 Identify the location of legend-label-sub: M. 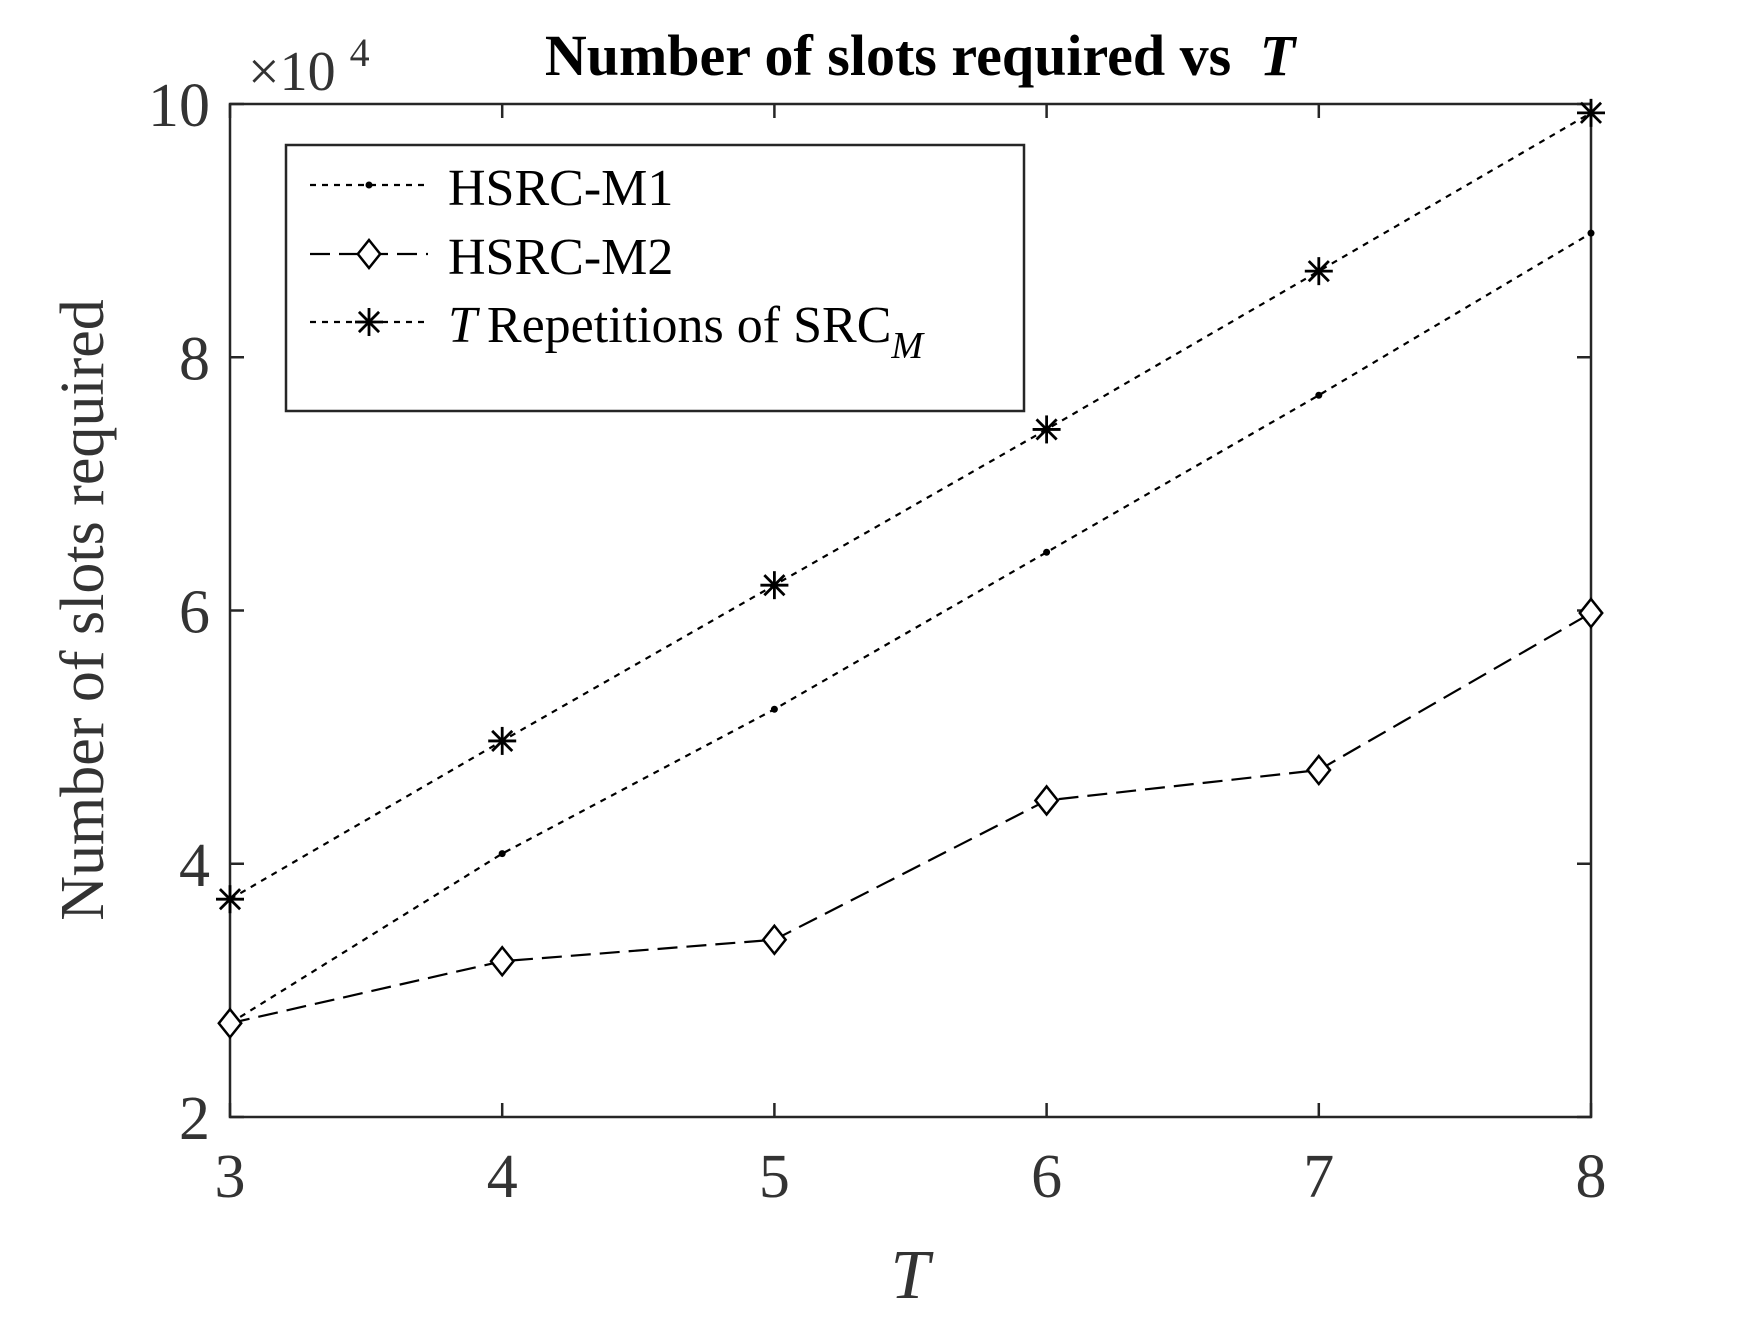
(907, 346).